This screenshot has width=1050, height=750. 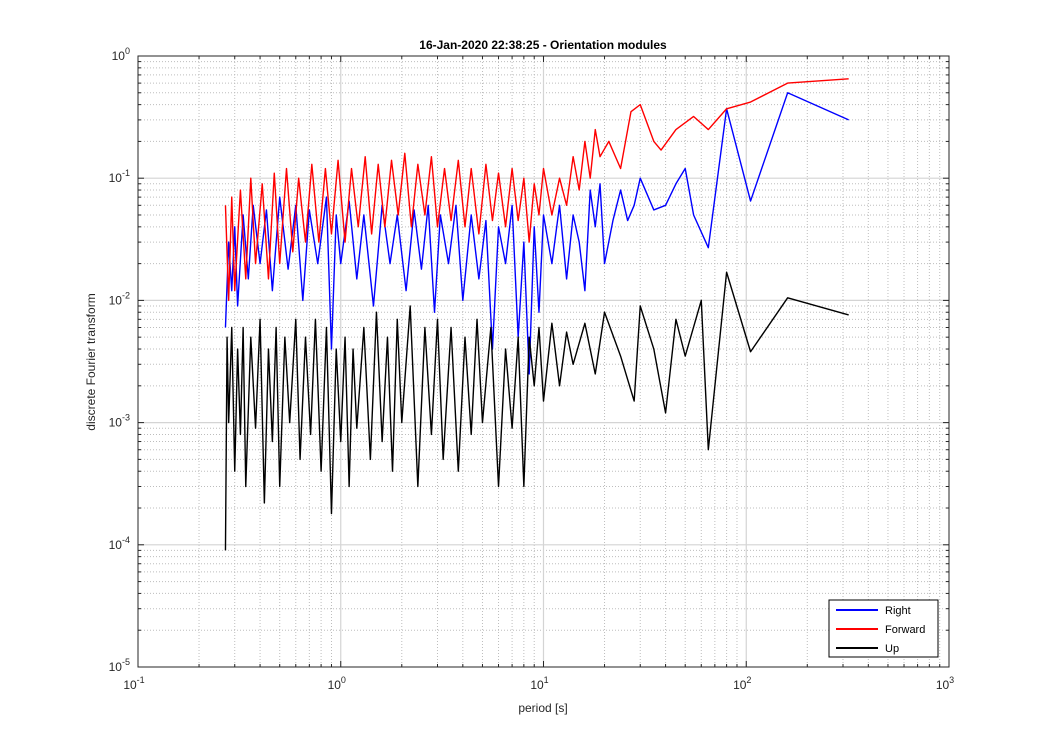 I want to click on x-tick-label: 10³, so click(x=945, y=683).